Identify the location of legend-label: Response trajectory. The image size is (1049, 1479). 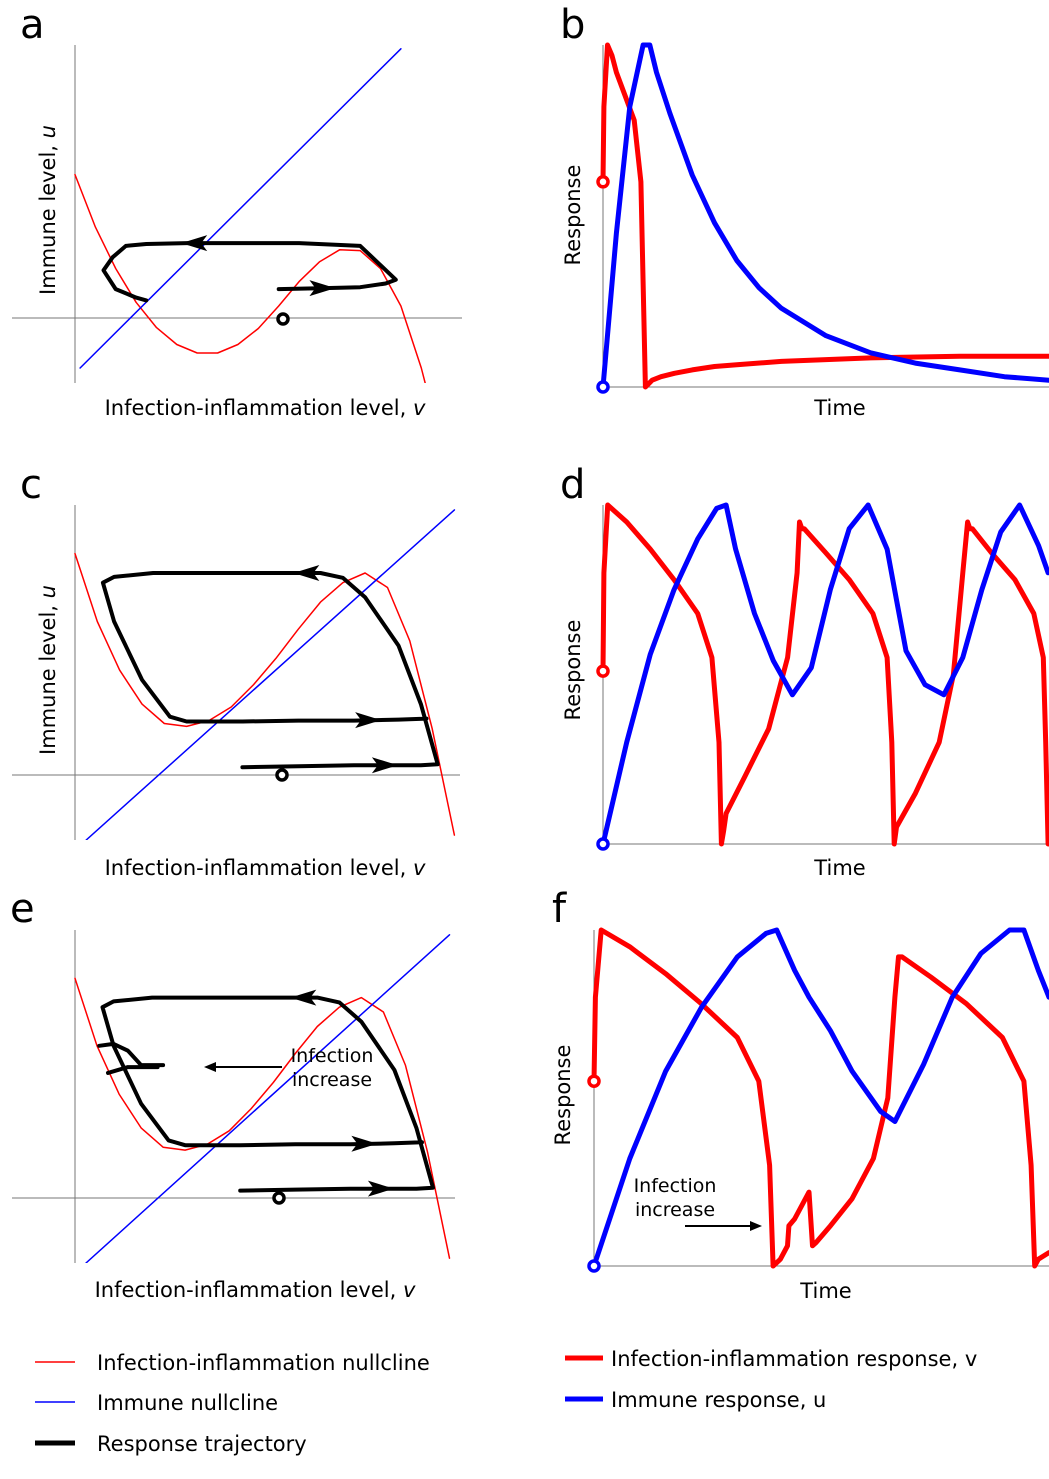
(202, 1444).